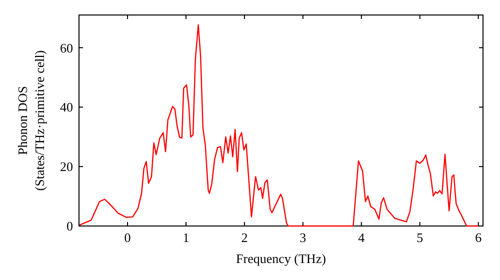 The height and width of the screenshot is (280, 500). What do you see at coordinates (66, 166) in the screenshot?
I see `y-tick-label: 20` at bounding box center [66, 166].